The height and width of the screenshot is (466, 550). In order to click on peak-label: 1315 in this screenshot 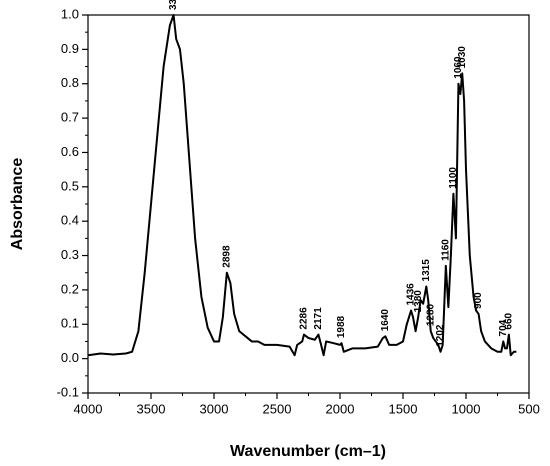, I will do `click(426, 270)`.